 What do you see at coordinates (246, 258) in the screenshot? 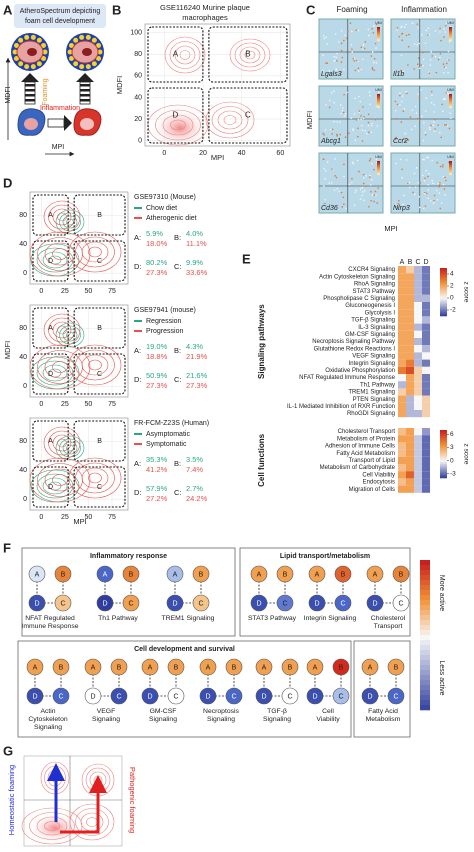
I see `panel-letter: E` at bounding box center [246, 258].